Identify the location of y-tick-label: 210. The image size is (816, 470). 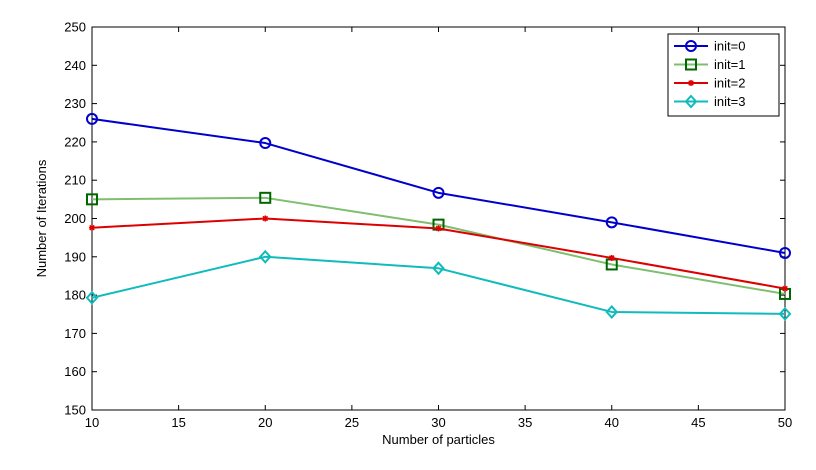
(75, 180).